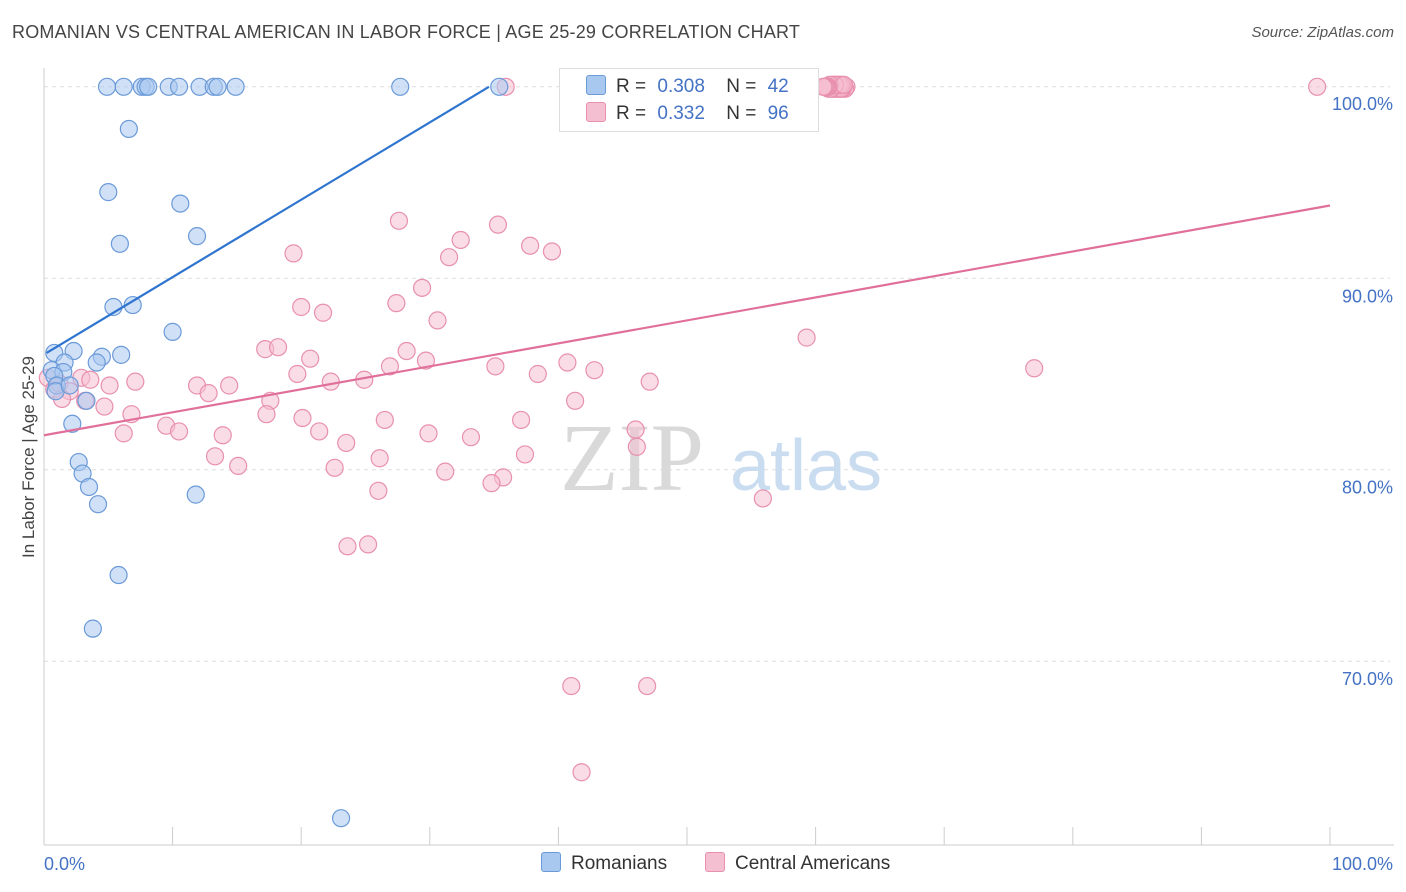 The image size is (1406, 892). What do you see at coordinates (596, 85) in the screenshot?
I see `legend-swatch-romanians` at bounding box center [596, 85].